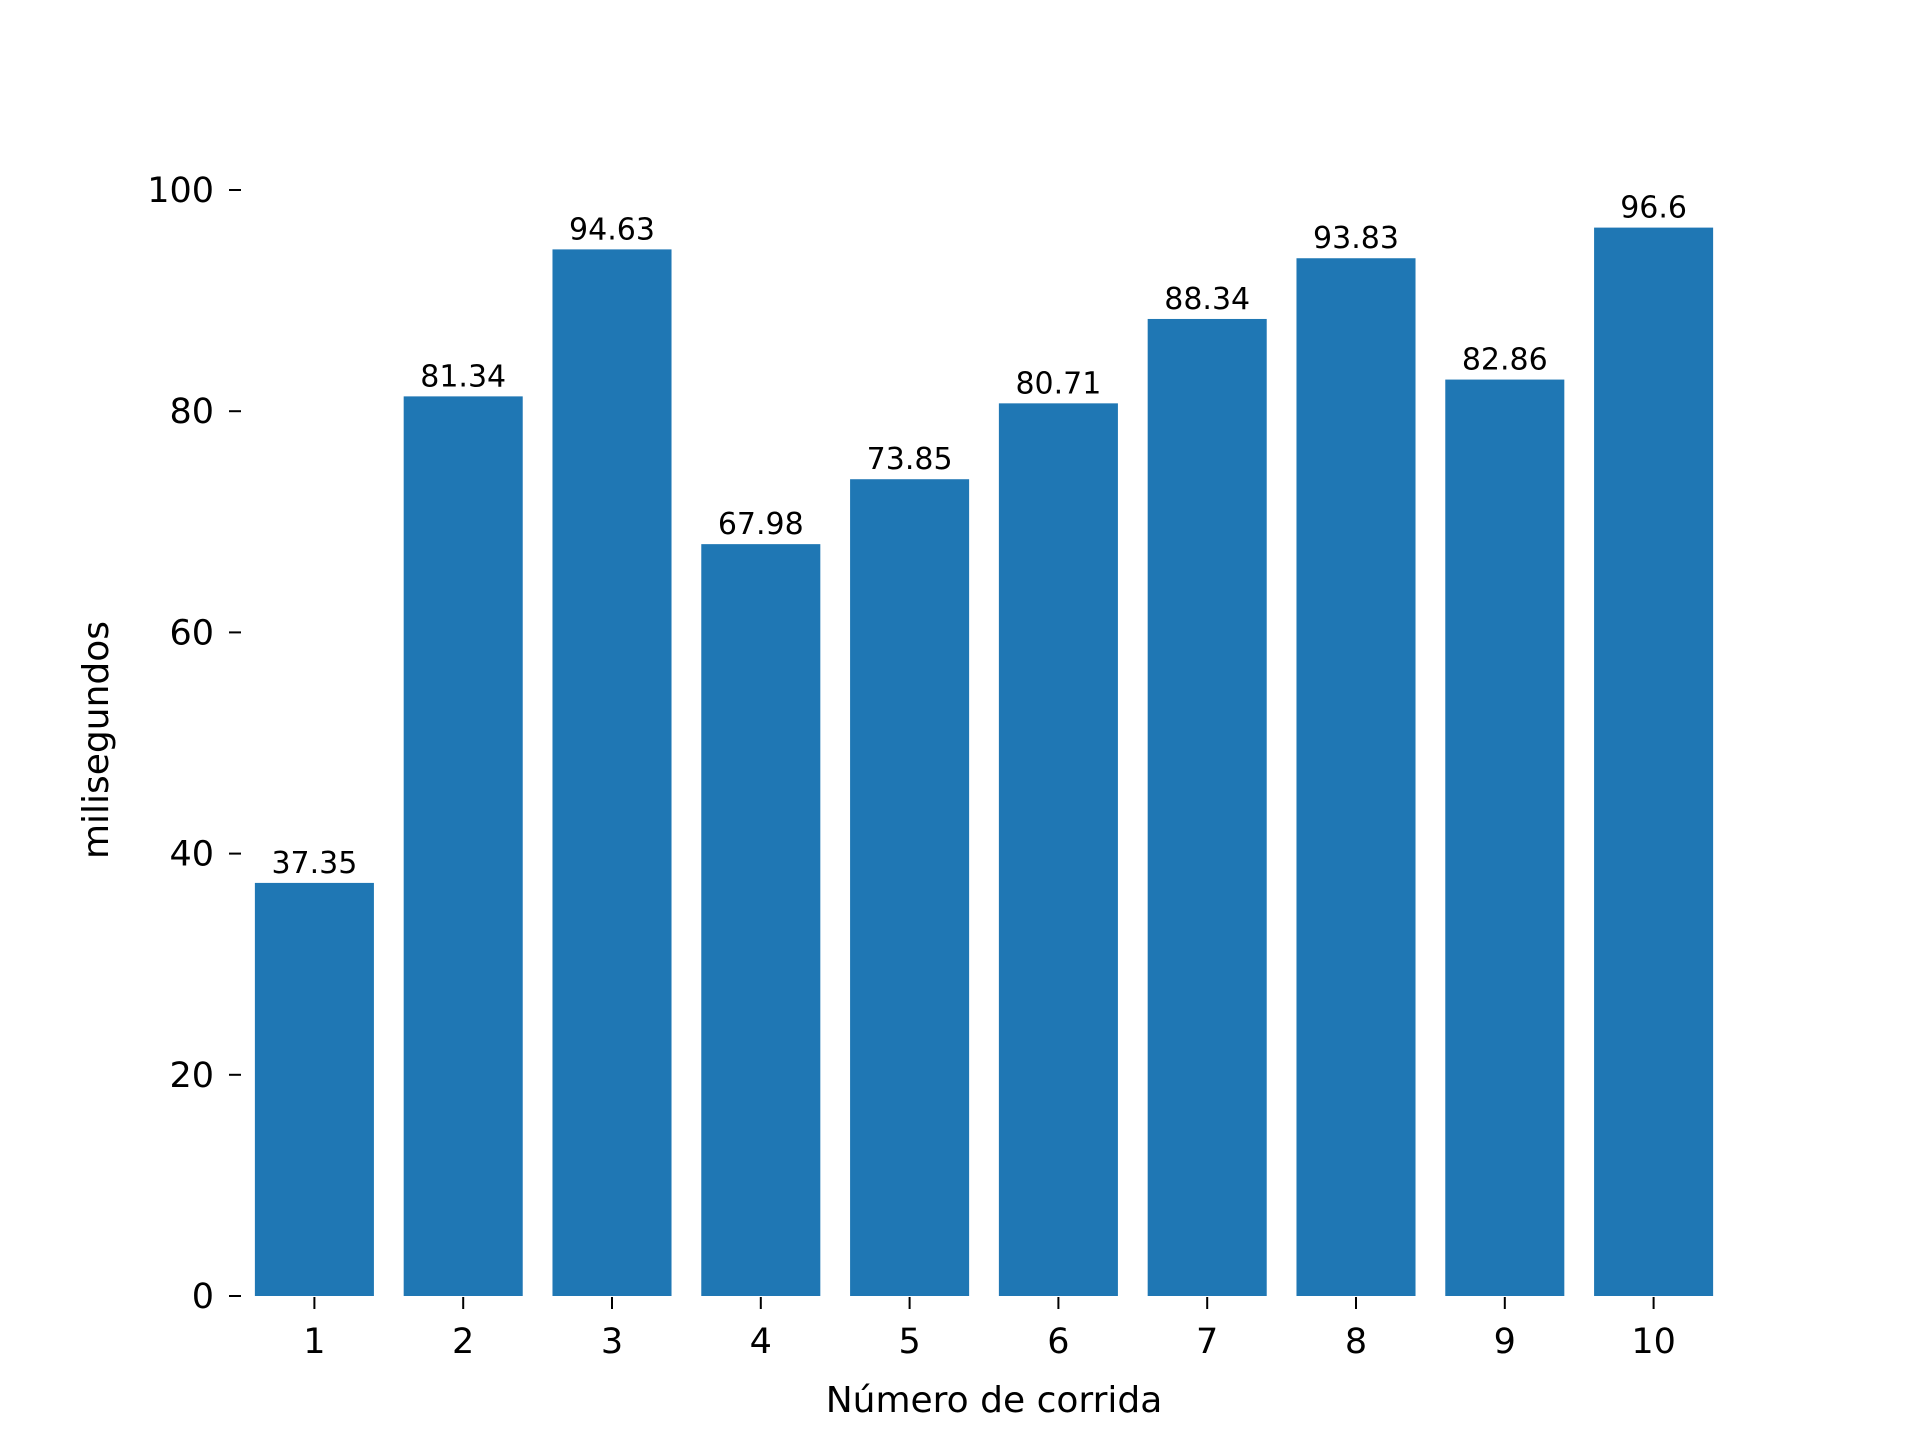 Image resolution: width=1920 pixels, height=1440 pixels. What do you see at coordinates (612, 1342) in the screenshot?
I see `x-tick-label: 3` at bounding box center [612, 1342].